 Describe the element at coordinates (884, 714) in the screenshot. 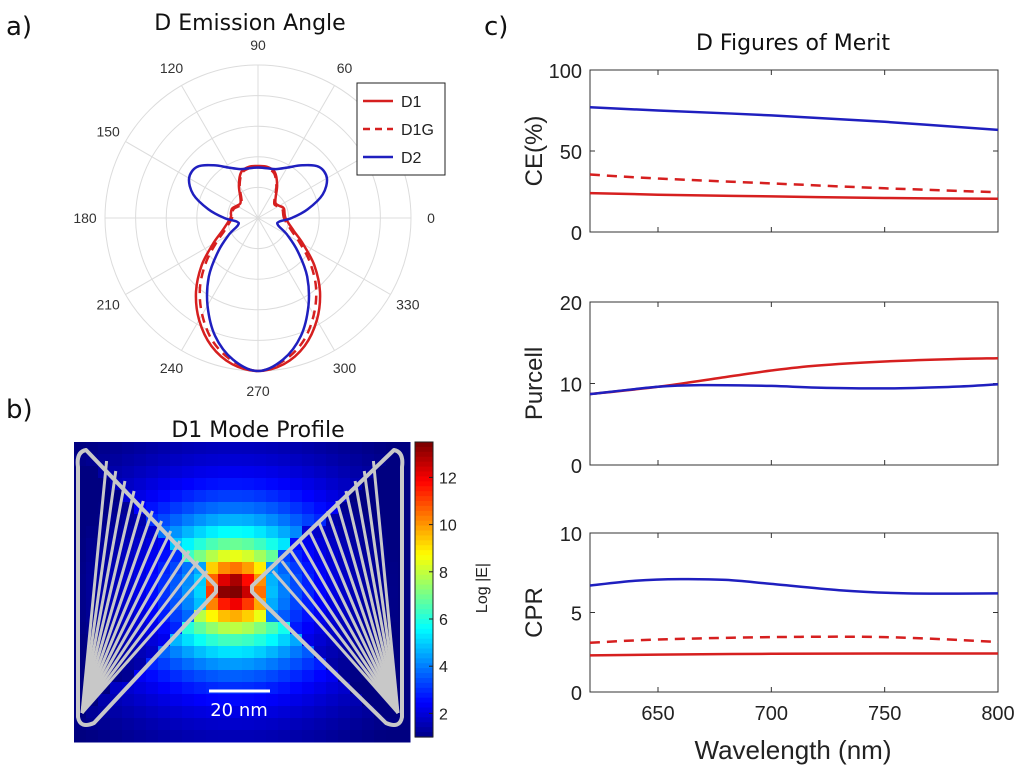

I see `x-tick-label: 750` at that location.